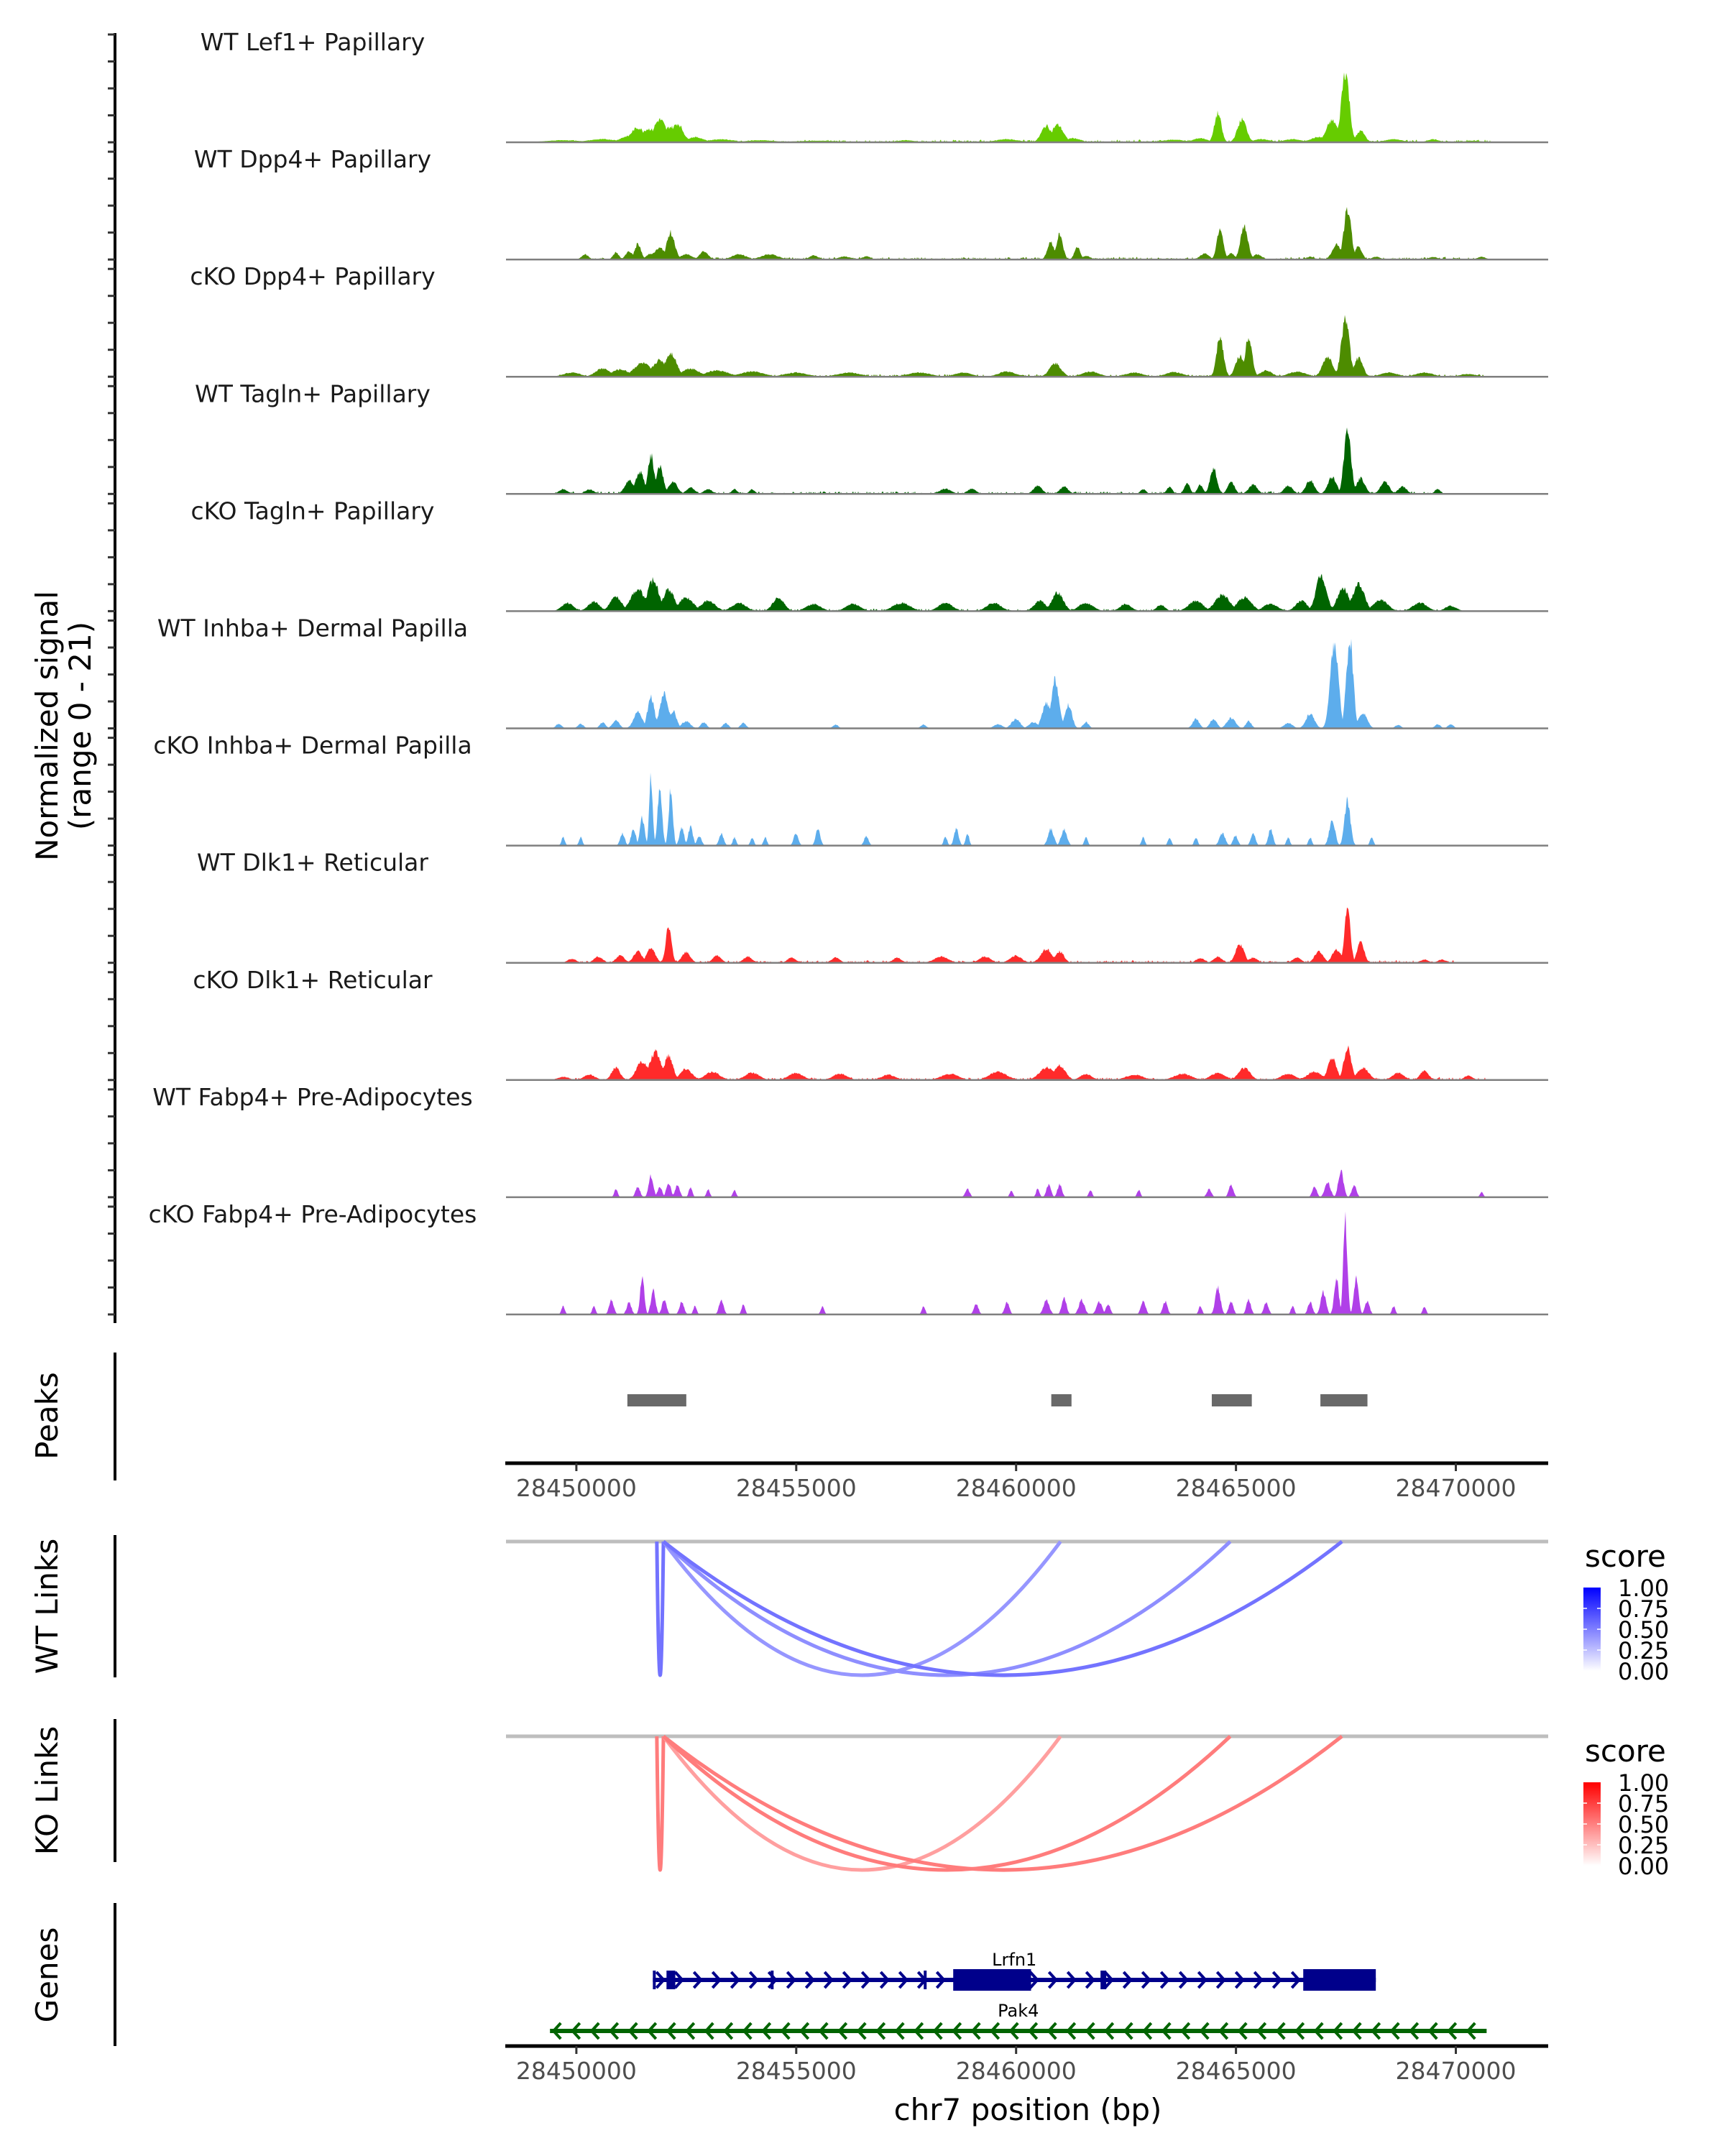 This screenshot has width=1725, height=2156. I want to click on coverage-track: WT Tagln+ Papillary, so click(871, 437).